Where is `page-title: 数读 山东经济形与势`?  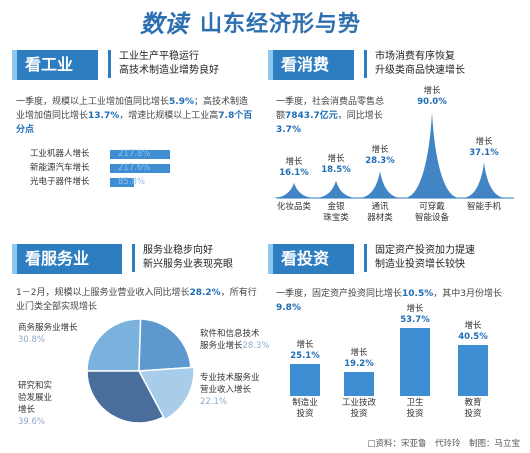 page-title: 数读 山东经济形与势 is located at coordinates (265, 23).